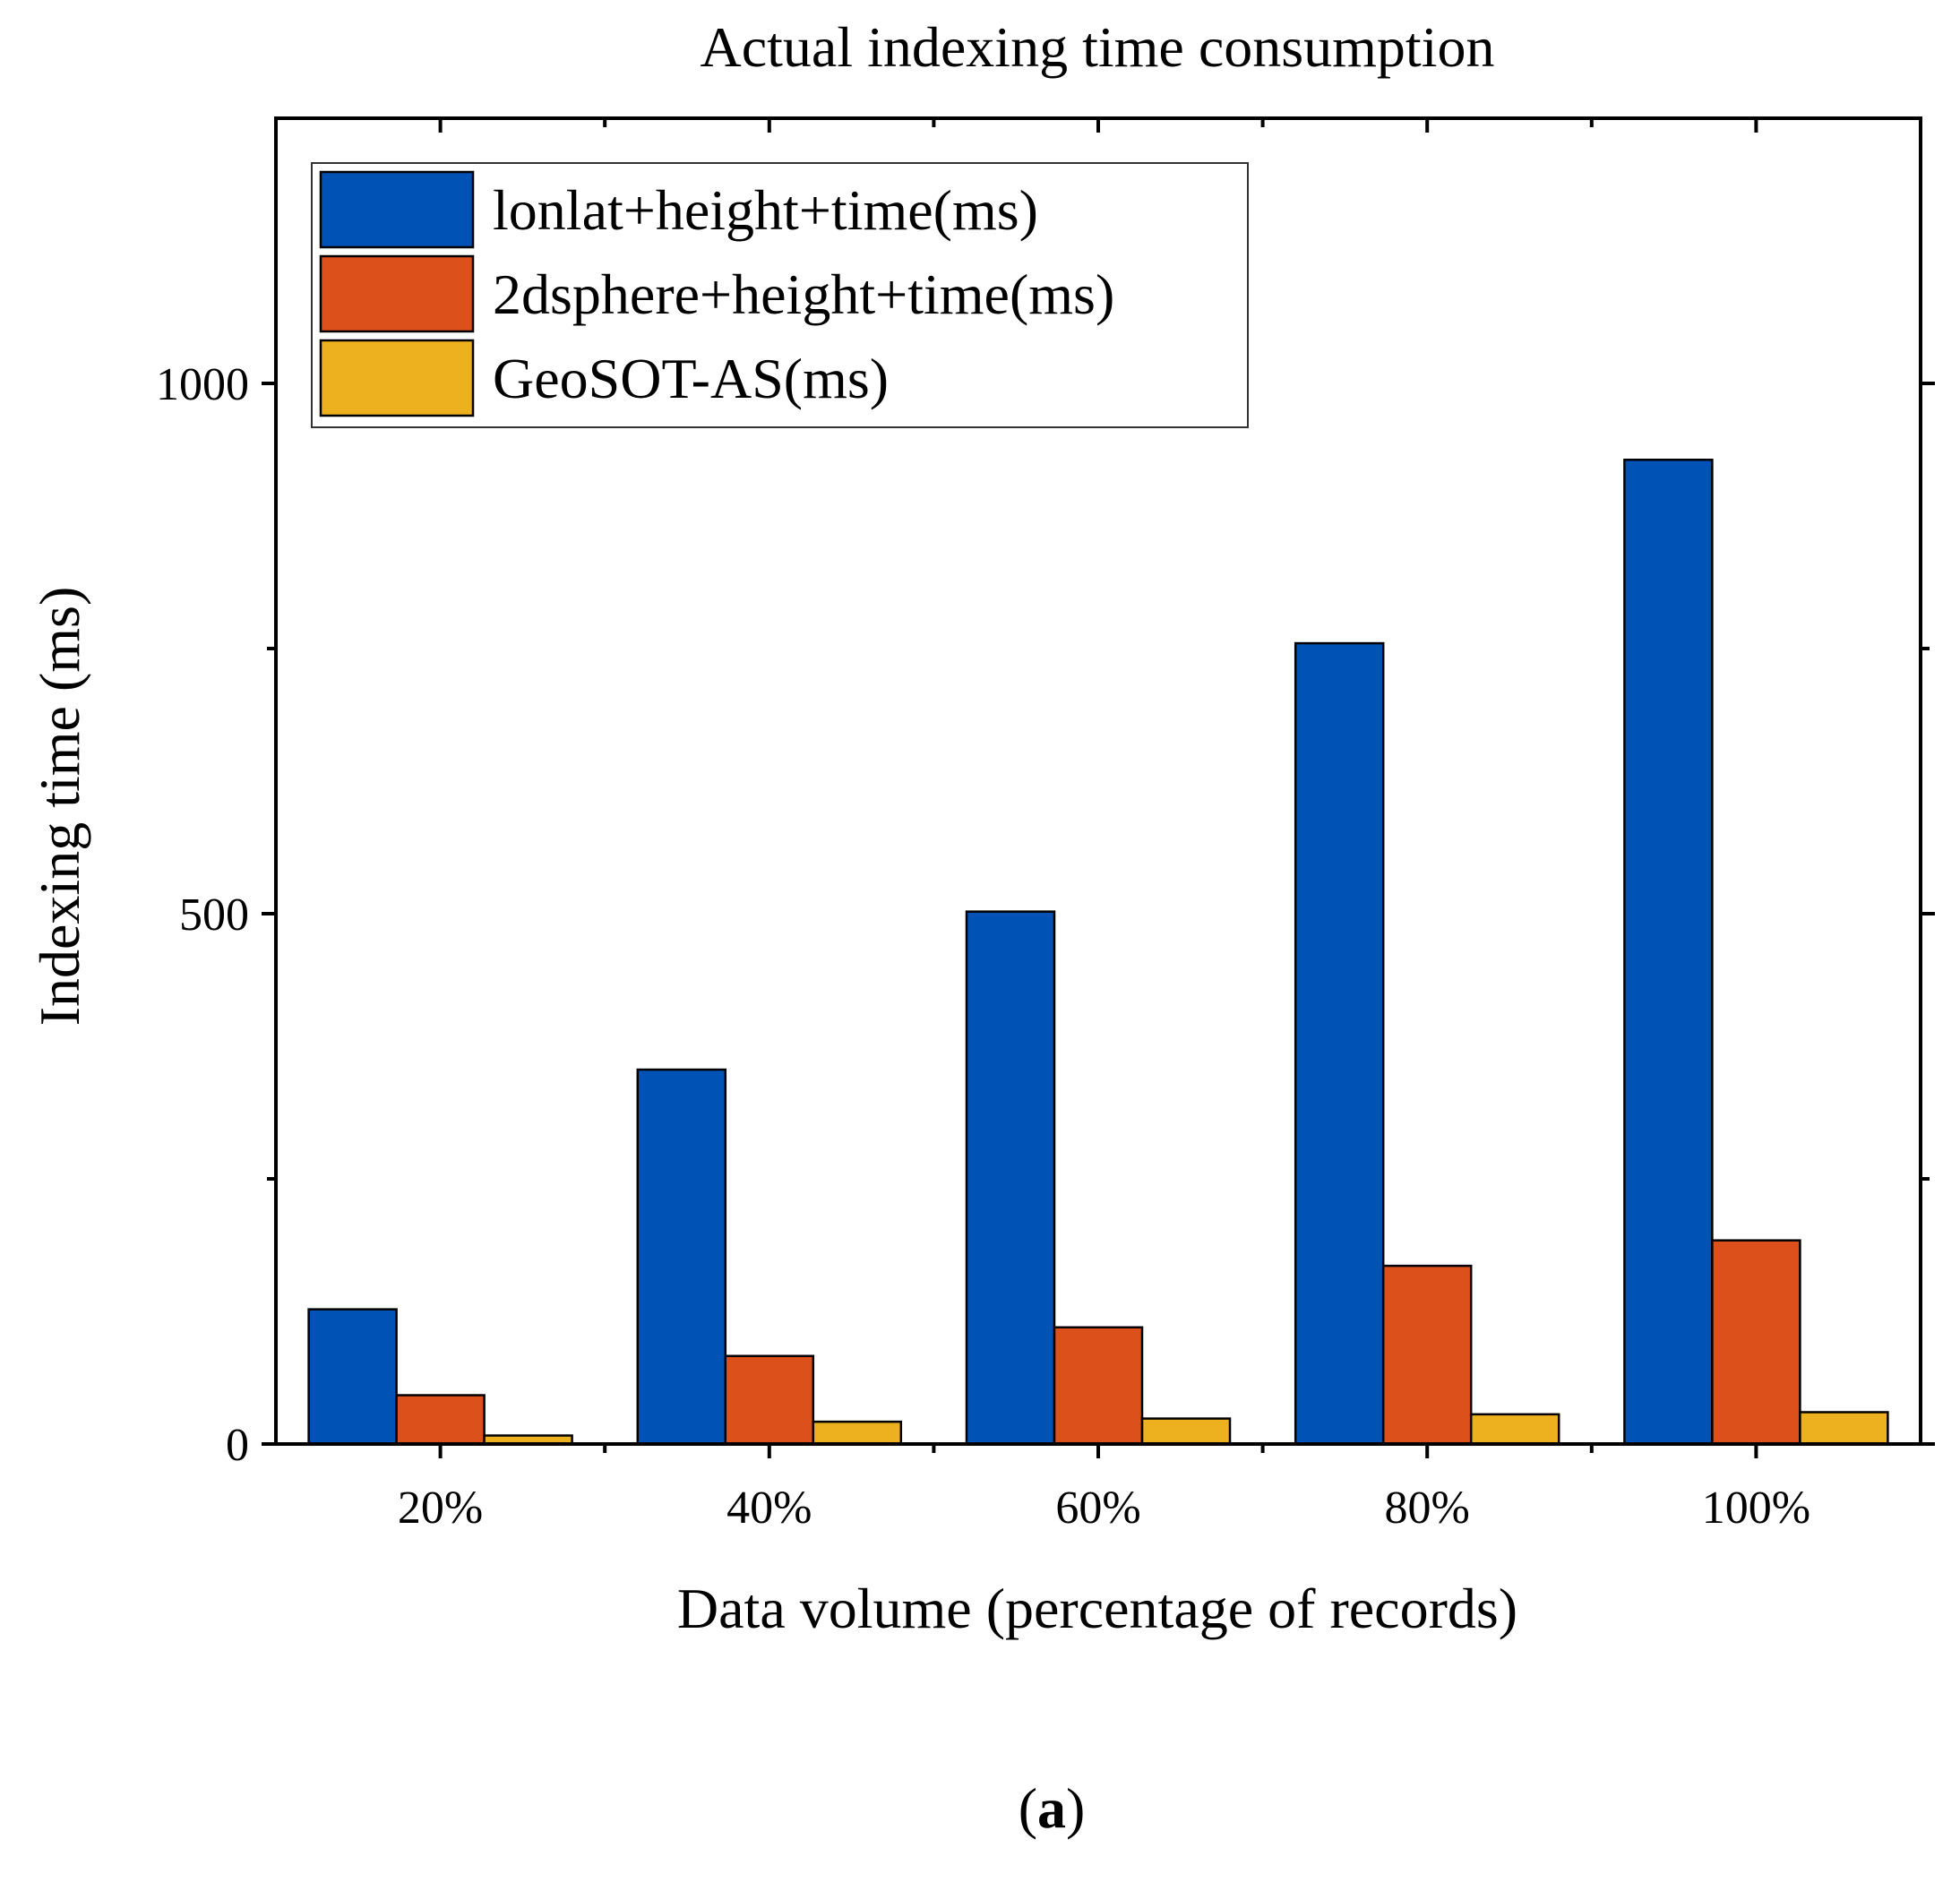  I want to click on x-tick-label: 20%, so click(441, 1509).